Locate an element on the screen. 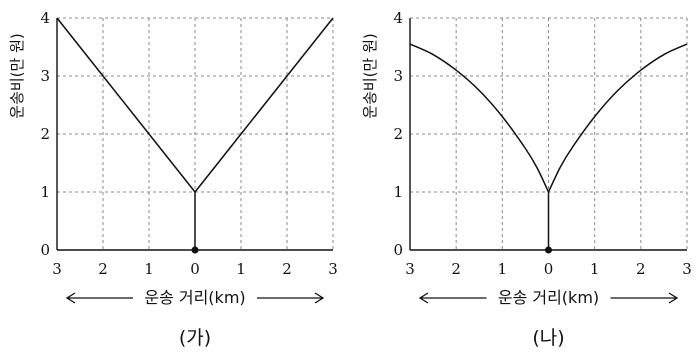 The height and width of the screenshot is (354, 696). panel-label: (가) is located at coordinates (195, 338).